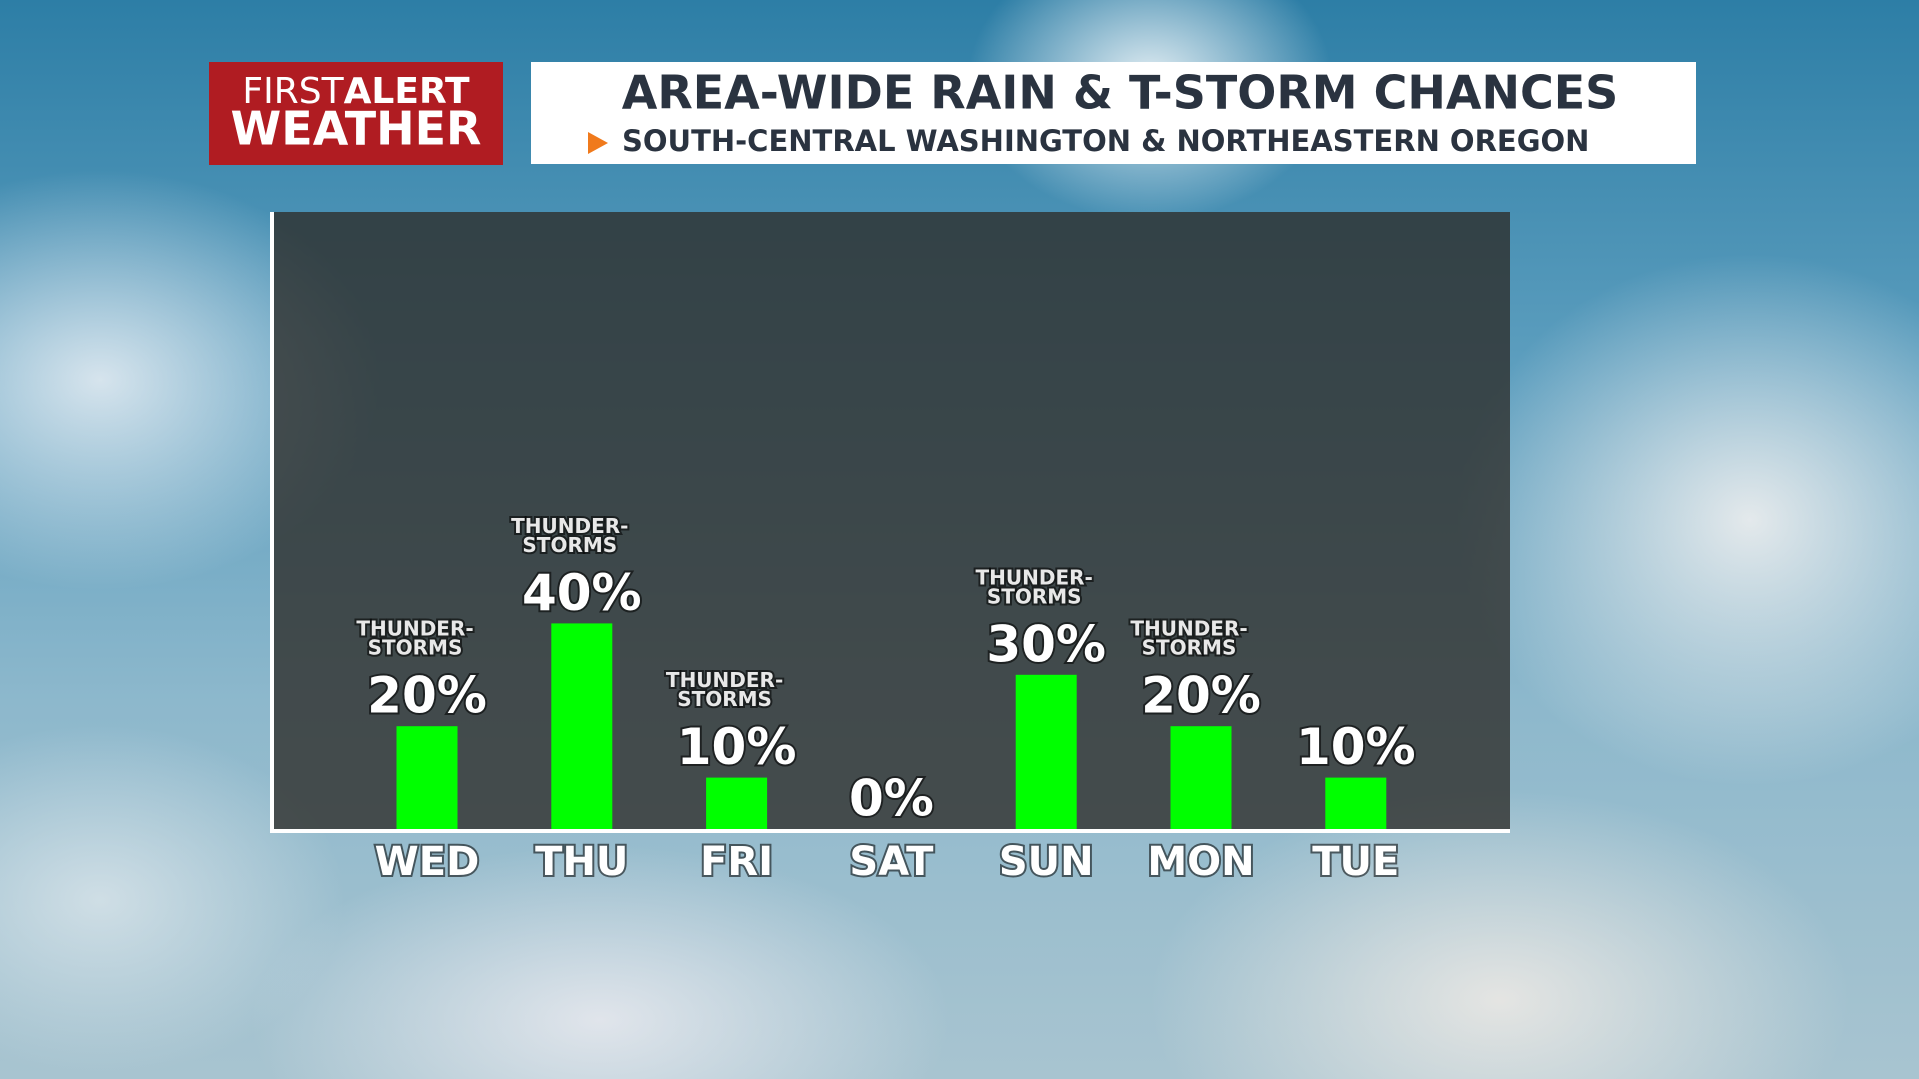 The width and height of the screenshot is (1919, 1079). I want to click on logo-weather: WEATHER, so click(356, 129).